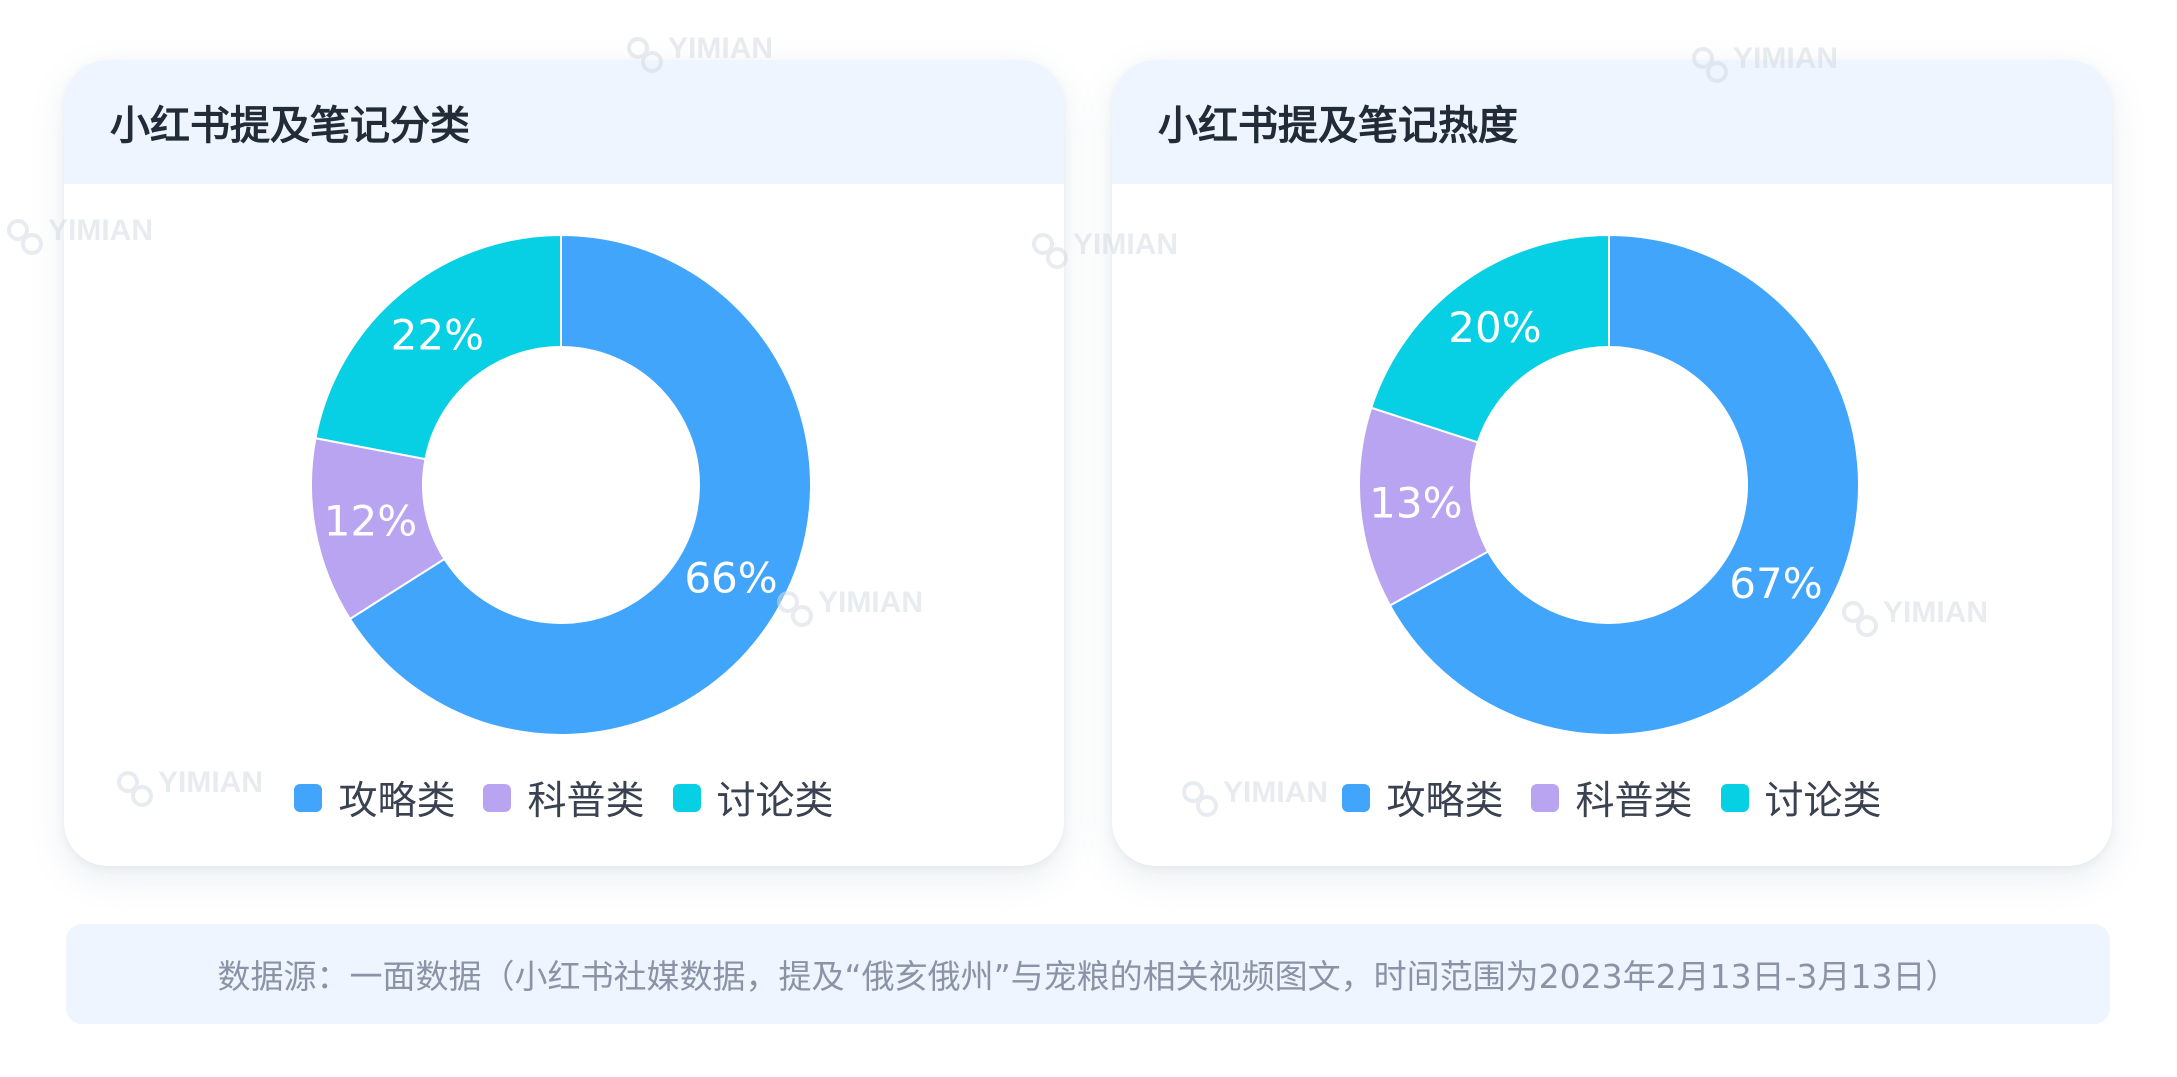 The width and height of the screenshot is (2177, 1077). I want to click on card-header: 小红书提及笔记热度, so click(1612, 122).